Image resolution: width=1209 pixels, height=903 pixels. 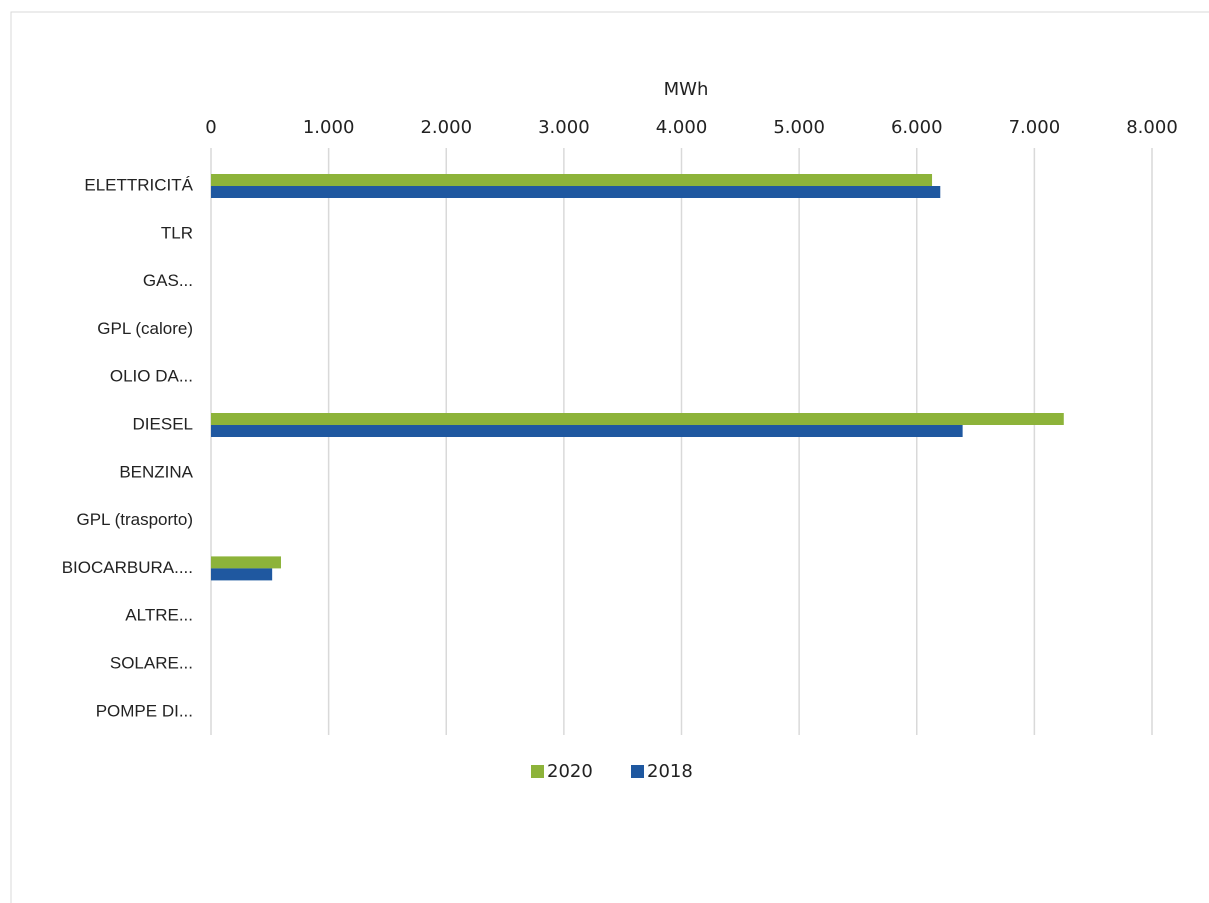 What do you see at coordinates (1152, 127) in the screenshot?
I see `x-tick-label: 8.000` at bounding box center [1152, 127].